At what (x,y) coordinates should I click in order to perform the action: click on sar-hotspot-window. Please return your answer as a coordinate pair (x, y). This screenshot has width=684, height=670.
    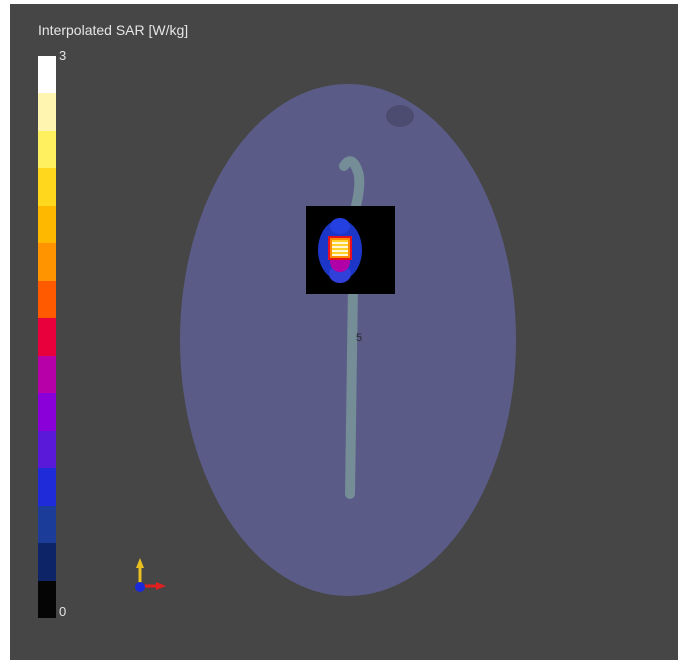
    Looking at the image, I should click on (350, 250).